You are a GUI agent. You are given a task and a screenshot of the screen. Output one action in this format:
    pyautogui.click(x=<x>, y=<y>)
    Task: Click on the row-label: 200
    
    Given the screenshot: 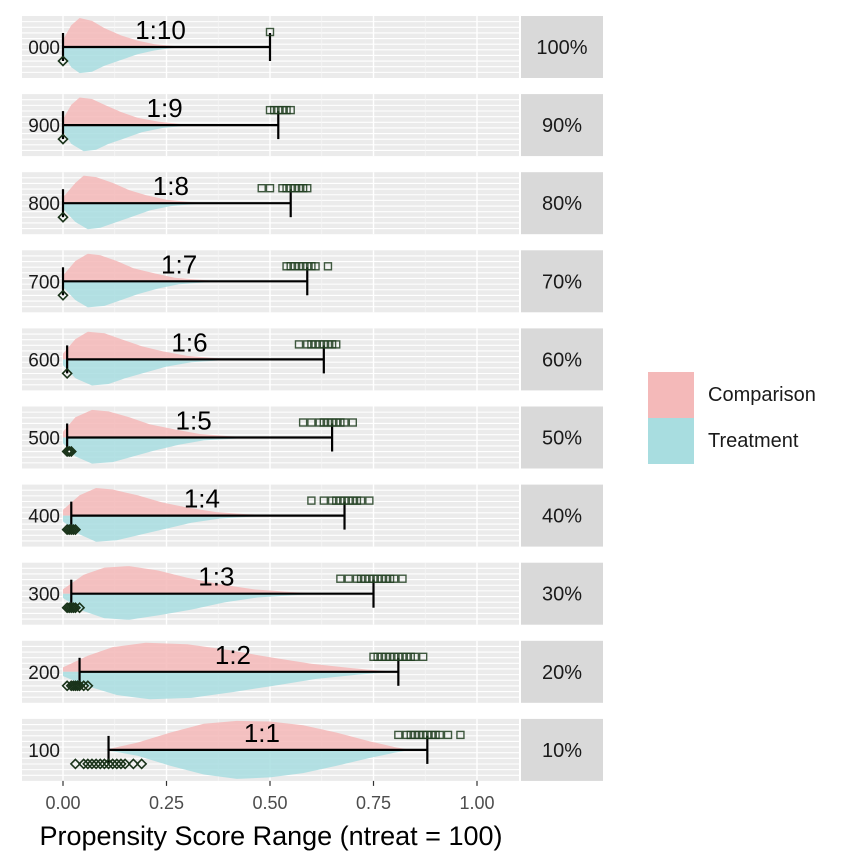 What is the action you would take?
    pyautogui.click(x=44, y=673)
    